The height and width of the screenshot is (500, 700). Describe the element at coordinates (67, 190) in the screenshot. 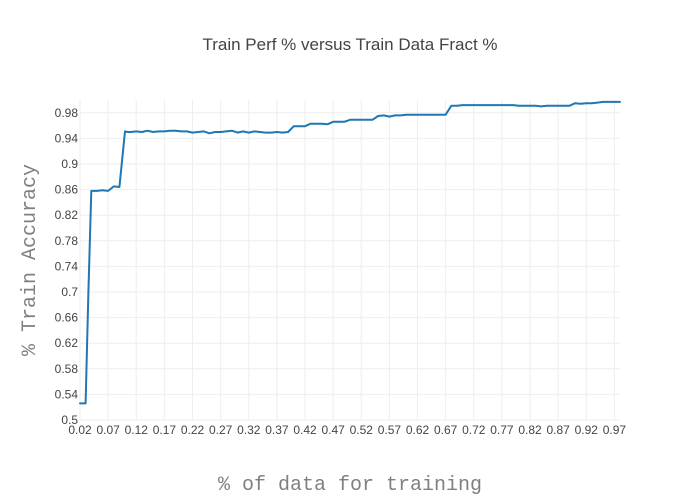

I see `y-tick-label: 0.86` at that location.